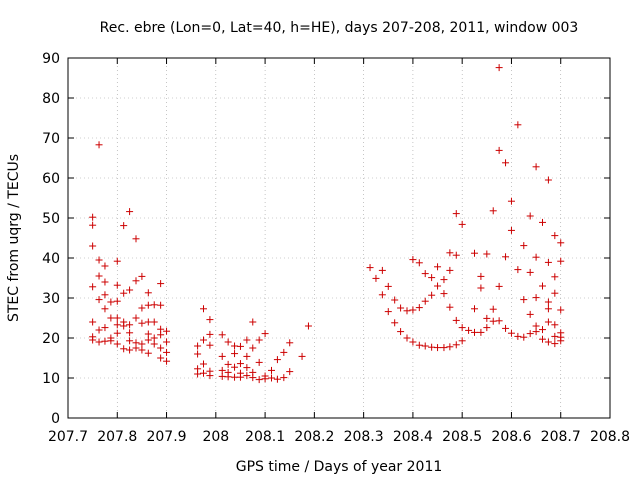 This screenshot has width=640, height=480. Describe the element at coordinates (51, 339) in the screenshot. I see `y-tick-label: 20` at that location.